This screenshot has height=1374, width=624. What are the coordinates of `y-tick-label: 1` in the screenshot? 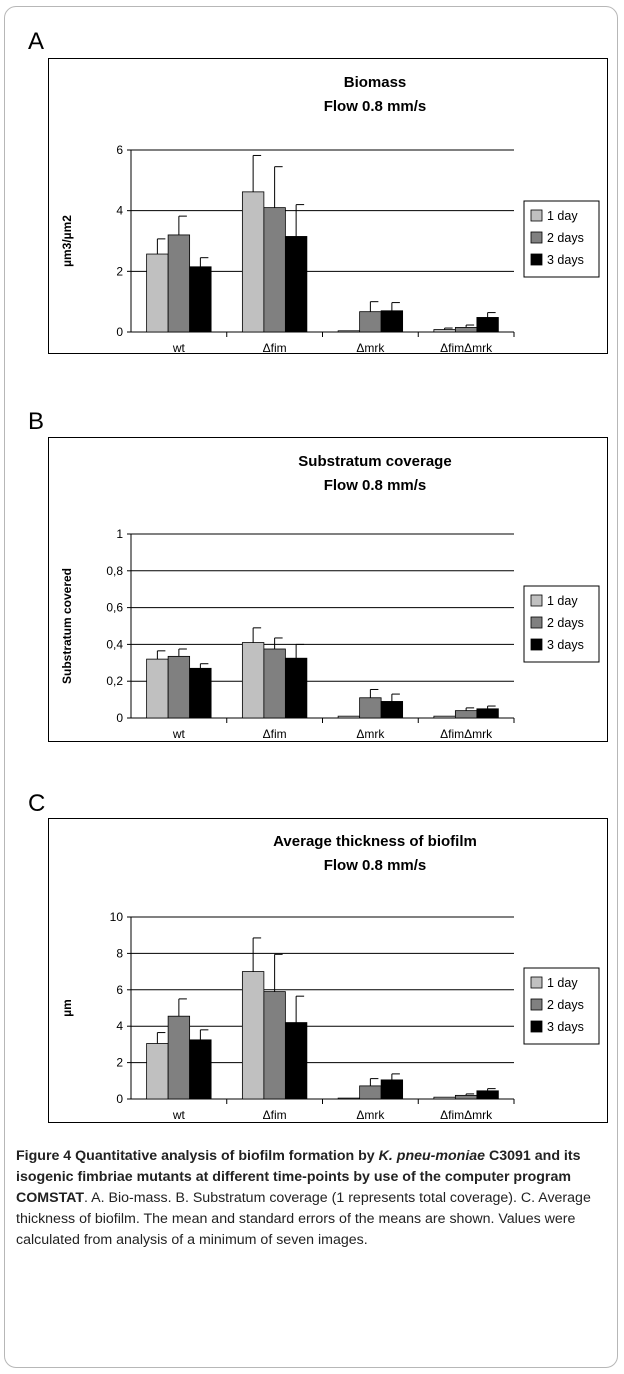 It's located at (119, 534).